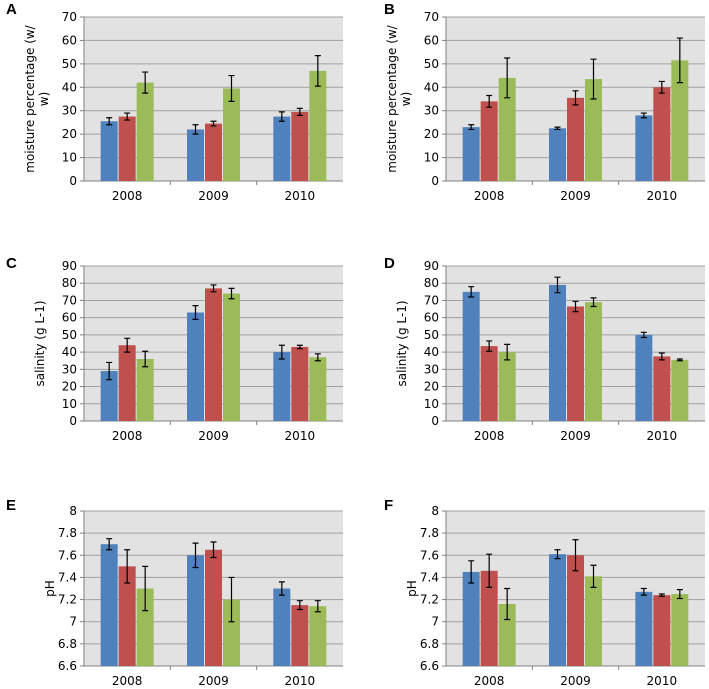 The image size is (709, 689). Describe the element at coordinates (389, 9) in the screenshot. I see `panel-letter-b: B` at that location.